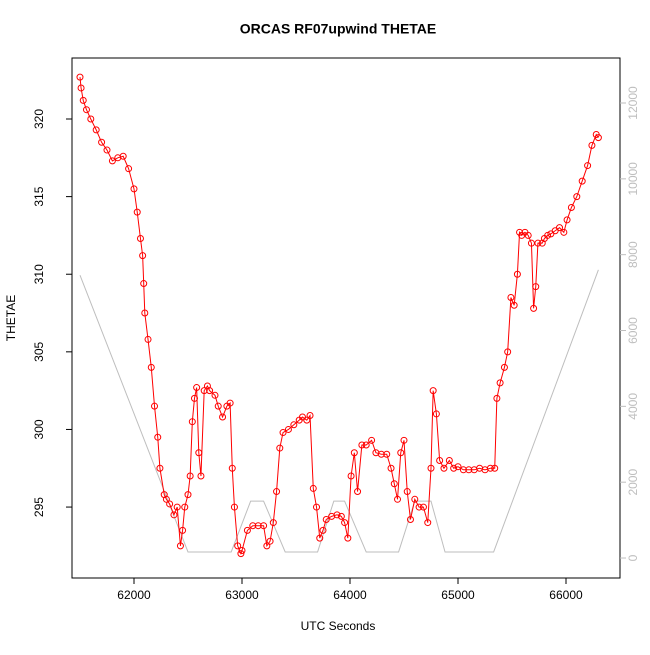 Image resolution: width=650 pixels, height=655 pixels. Describe the element at coordinates (633, 103) in the screenshot. I see `y2-tick-label: 12000` at that location.